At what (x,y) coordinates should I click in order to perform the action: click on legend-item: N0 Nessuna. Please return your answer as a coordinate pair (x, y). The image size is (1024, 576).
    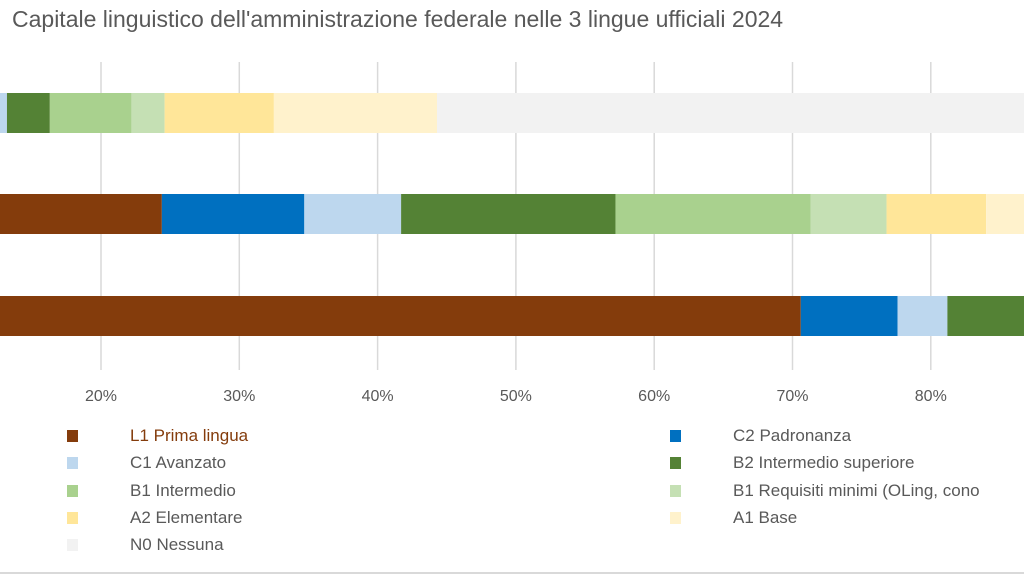
    Looking at the image, I should click on (145, 545).